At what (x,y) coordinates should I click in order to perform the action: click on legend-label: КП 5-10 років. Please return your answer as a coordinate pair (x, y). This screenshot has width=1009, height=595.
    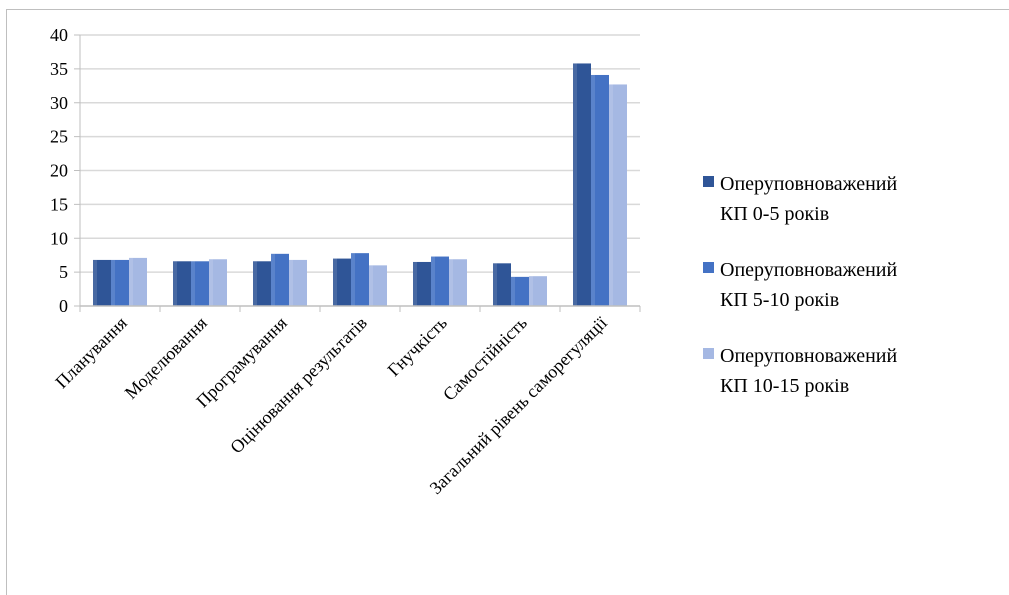
    Looking at the image, I should click on (779, 300).